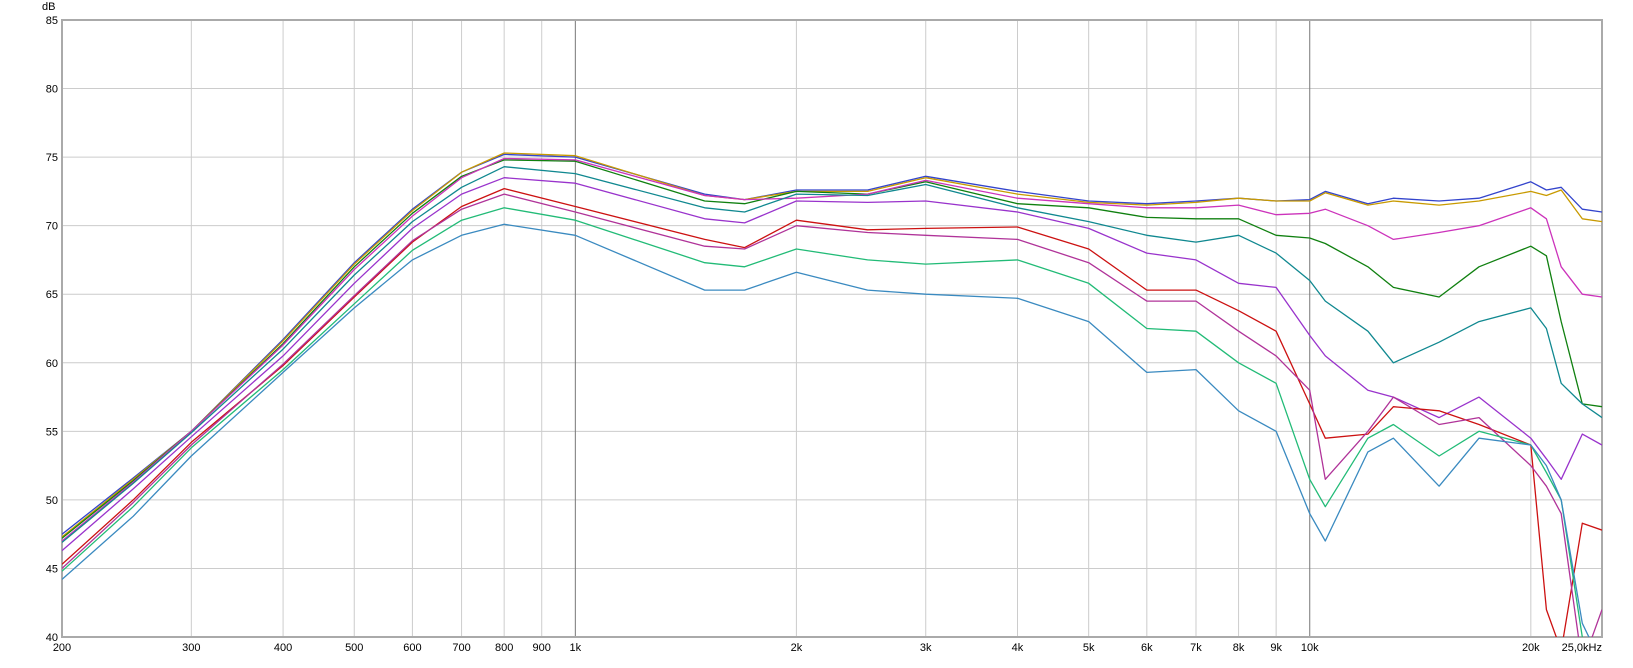 The image size is (1633, 668). I want to click on y-tick-label: 60, so click(52, 364).